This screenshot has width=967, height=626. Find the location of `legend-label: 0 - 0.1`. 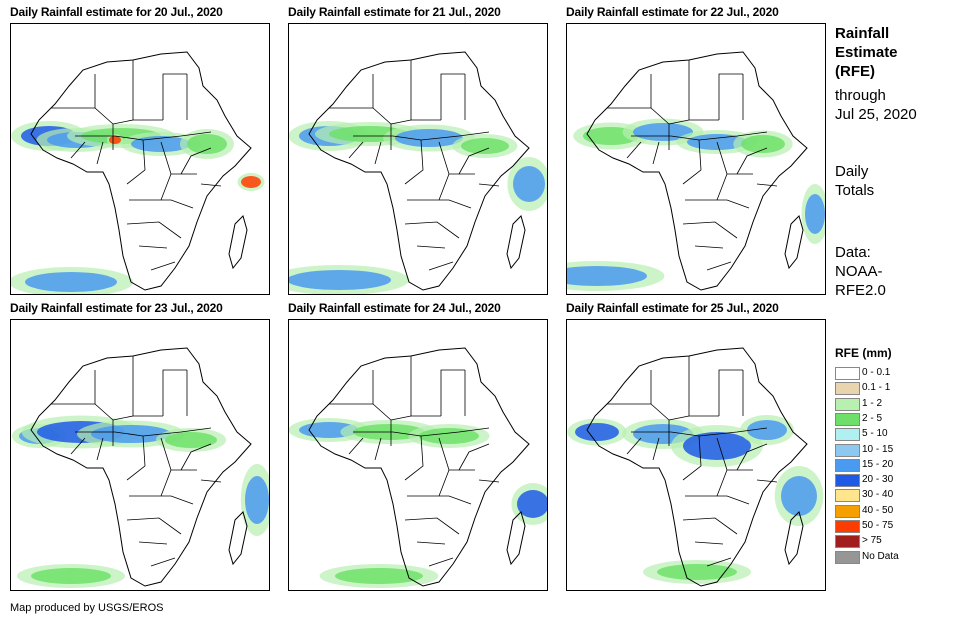

legend-label: 0 - 0.1 is located at coordinates (876, 372).